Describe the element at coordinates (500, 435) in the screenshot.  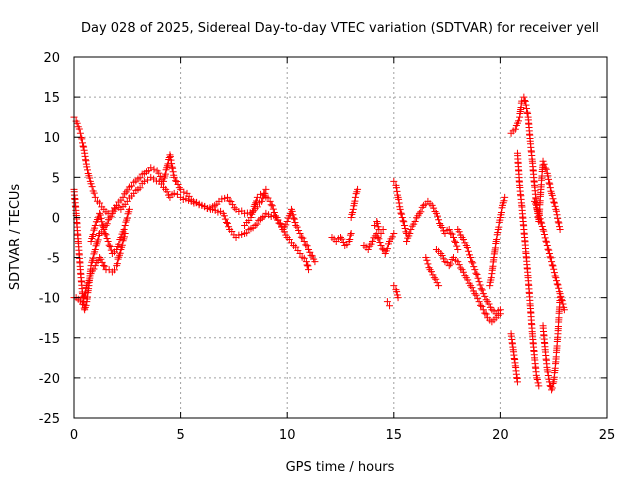
I see `x-tick-label: 20` at that location.